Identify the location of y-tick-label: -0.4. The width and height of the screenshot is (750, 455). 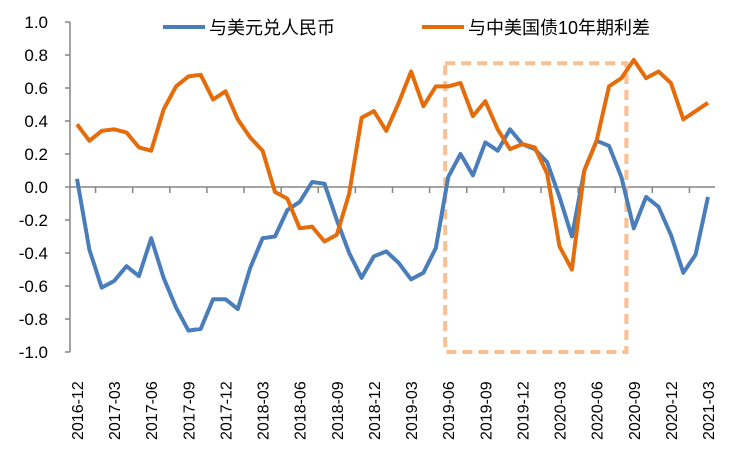
(33, 253).